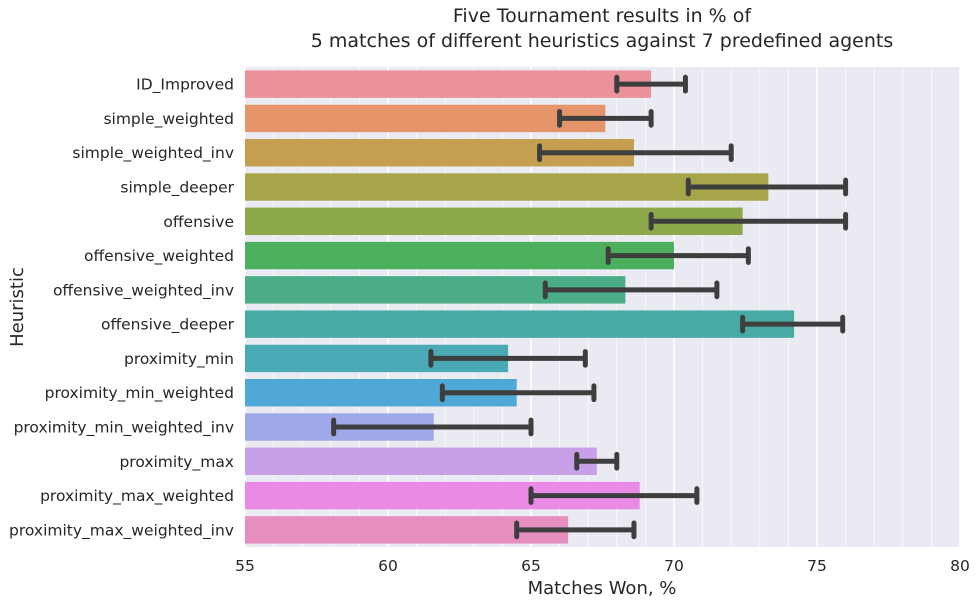  I want to click on y-tick-label: simple_deeper, so click(177, 188).